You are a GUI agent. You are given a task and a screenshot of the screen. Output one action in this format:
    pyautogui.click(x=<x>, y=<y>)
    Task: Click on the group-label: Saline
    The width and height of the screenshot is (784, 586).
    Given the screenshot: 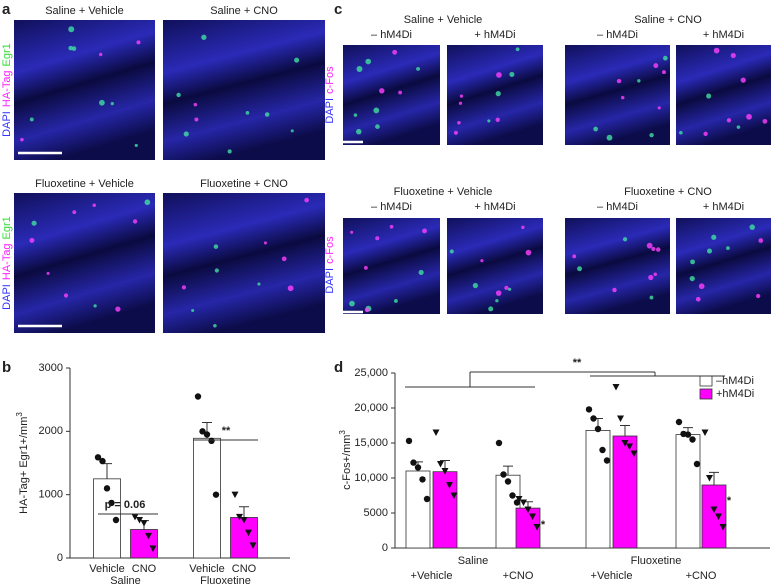 What is the action you would take?
    pyautogui.click(x=473, y=561)
    